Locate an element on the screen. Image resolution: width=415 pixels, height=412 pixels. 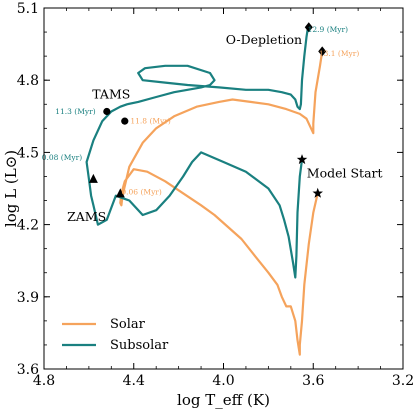
y-tick-label: 3.9 is located at coordinates (28, 298).